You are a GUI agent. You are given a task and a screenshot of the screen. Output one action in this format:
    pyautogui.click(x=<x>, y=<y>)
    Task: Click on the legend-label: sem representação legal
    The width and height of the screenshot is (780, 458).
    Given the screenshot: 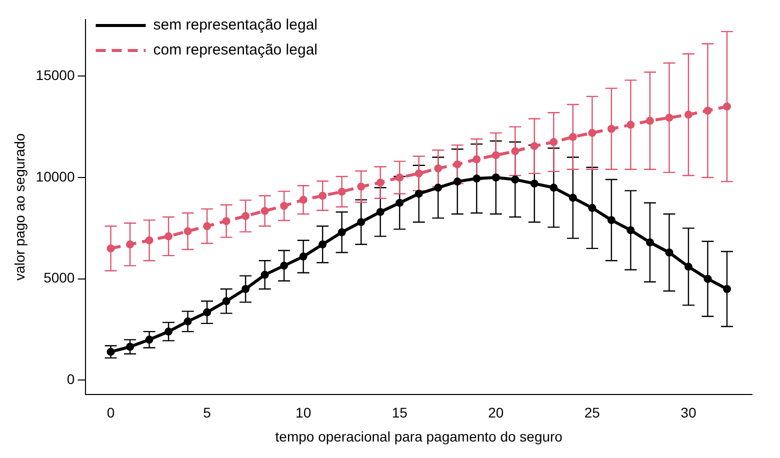 What is the action you would take?
    pyautogui.click(x=235, y=25)
    